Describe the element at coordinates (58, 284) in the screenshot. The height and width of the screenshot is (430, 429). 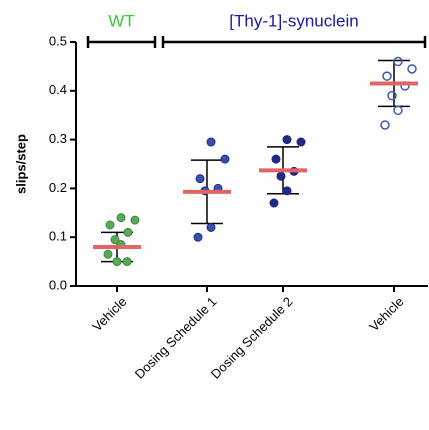
I see `y-tick-label: 0.0` at that location.